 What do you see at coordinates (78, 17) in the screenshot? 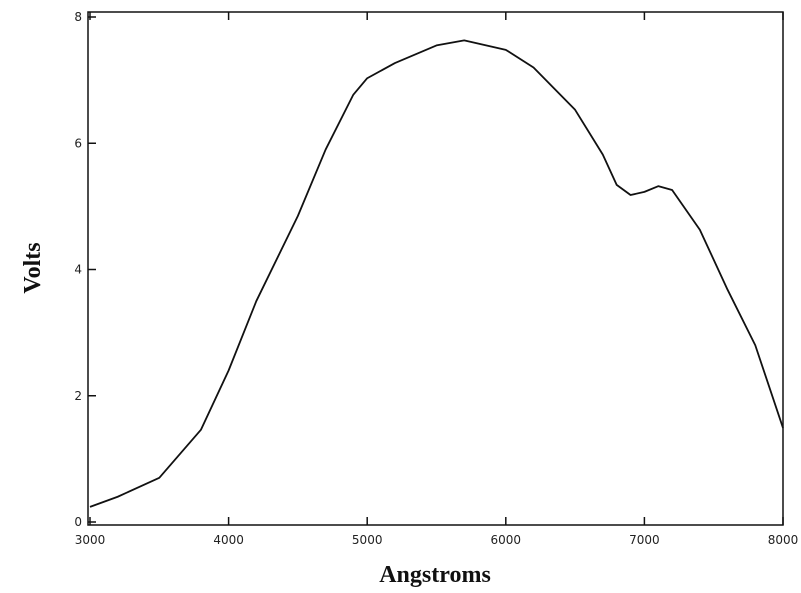
I see `y-tick-label: 8` at bounding box center [78, 17].